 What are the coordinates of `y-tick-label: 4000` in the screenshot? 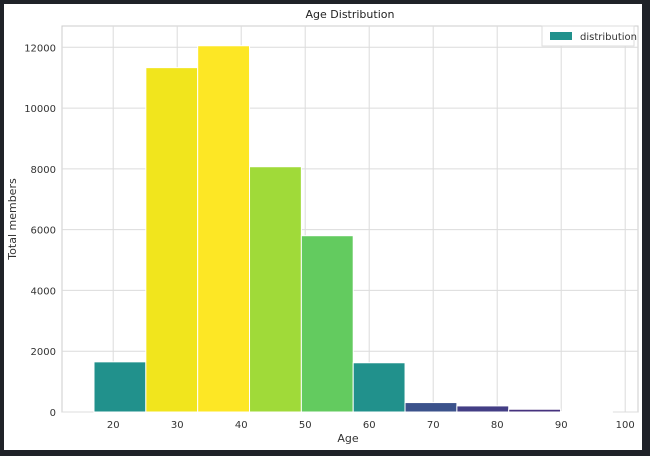 It's located at (43, 291).